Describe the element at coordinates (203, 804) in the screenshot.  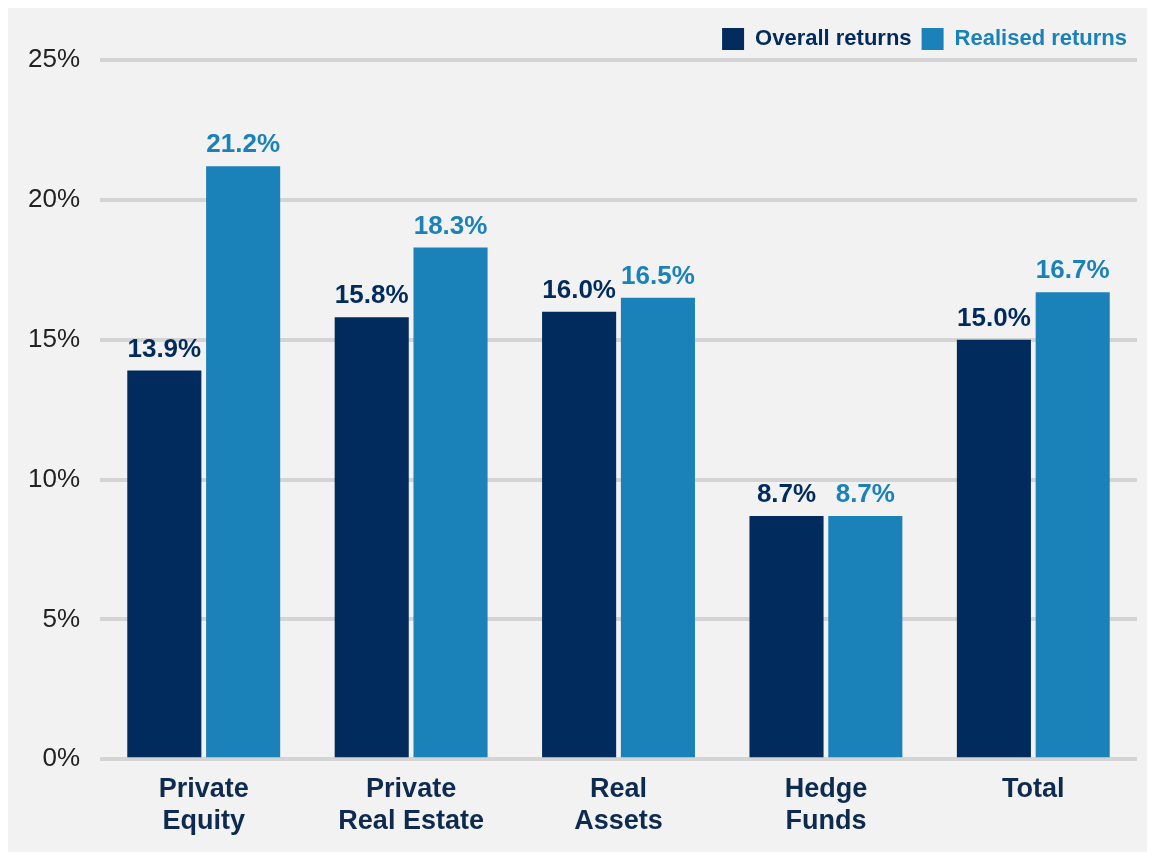
I see `x-tick-label: Private Equity` at that location.